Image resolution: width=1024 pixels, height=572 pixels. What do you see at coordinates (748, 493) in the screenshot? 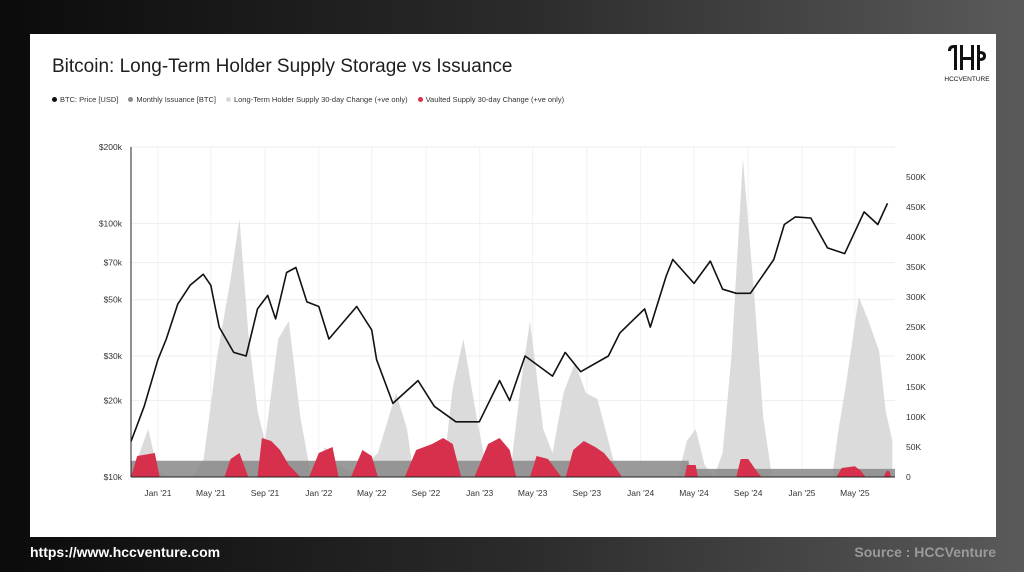
I see `x-tick-label: Sep '24` at bounding box center [748, 493].